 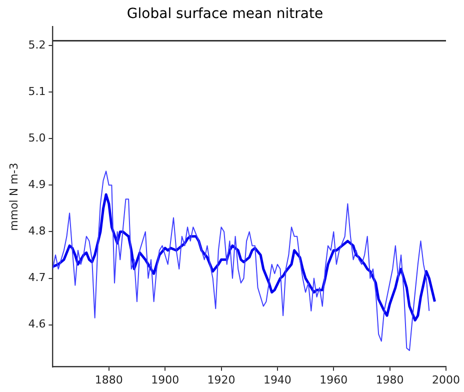 I want to click on x-tick-label: 2000, so click(x=446, y=379).